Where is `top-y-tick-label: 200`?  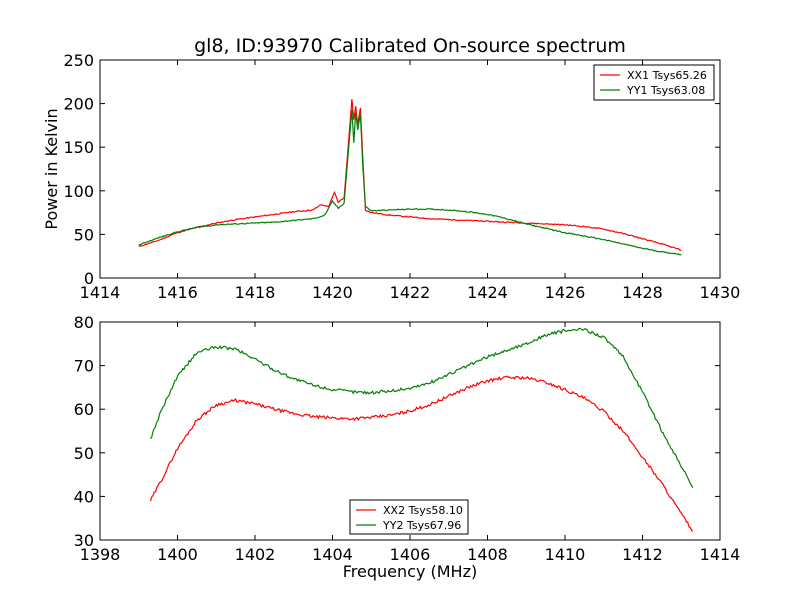
top-y-tick-label: 200 is located at coordinates (78, 104).